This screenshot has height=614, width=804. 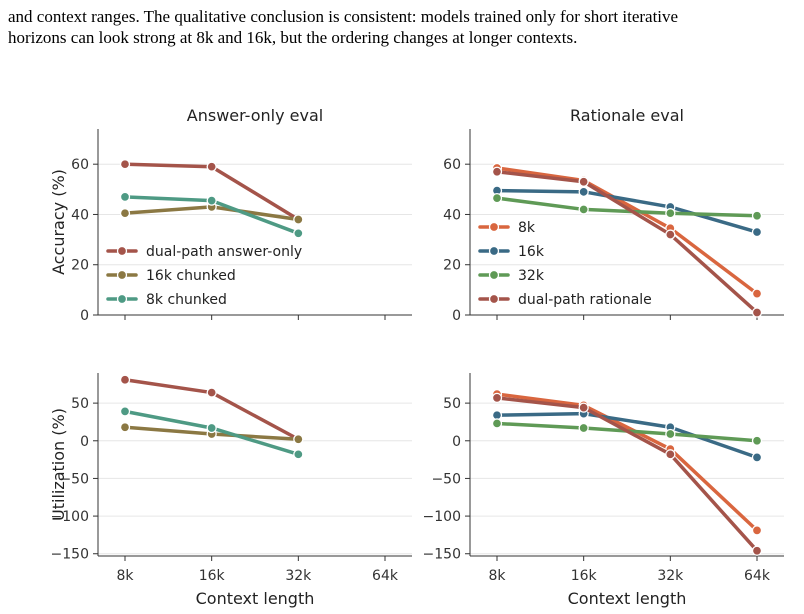 I want to click on chart-title: Answer-only eval, so click(x=255, y=115).